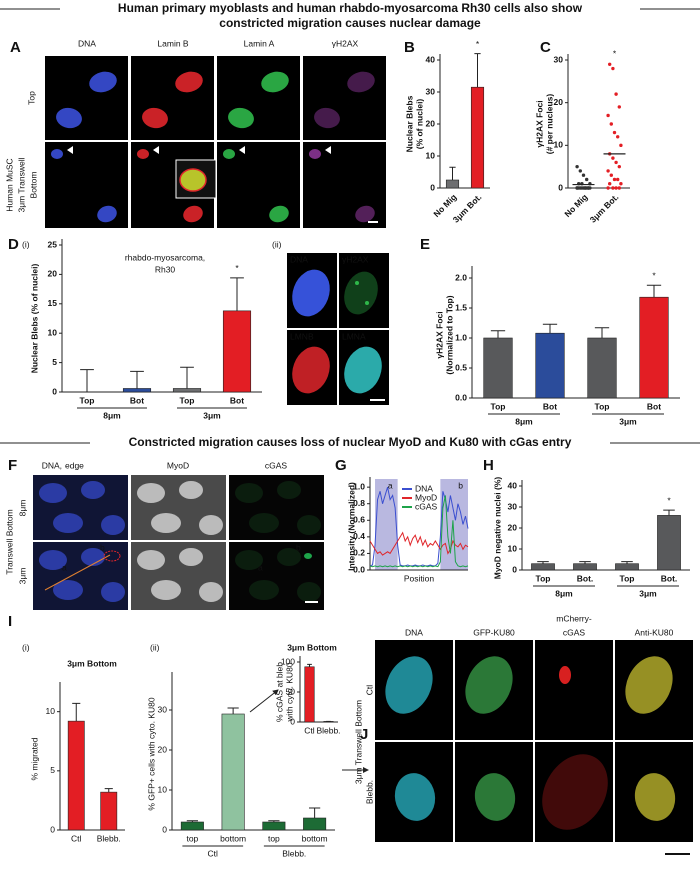  I want to click on y-tick-label: 25, so click(53, 244).